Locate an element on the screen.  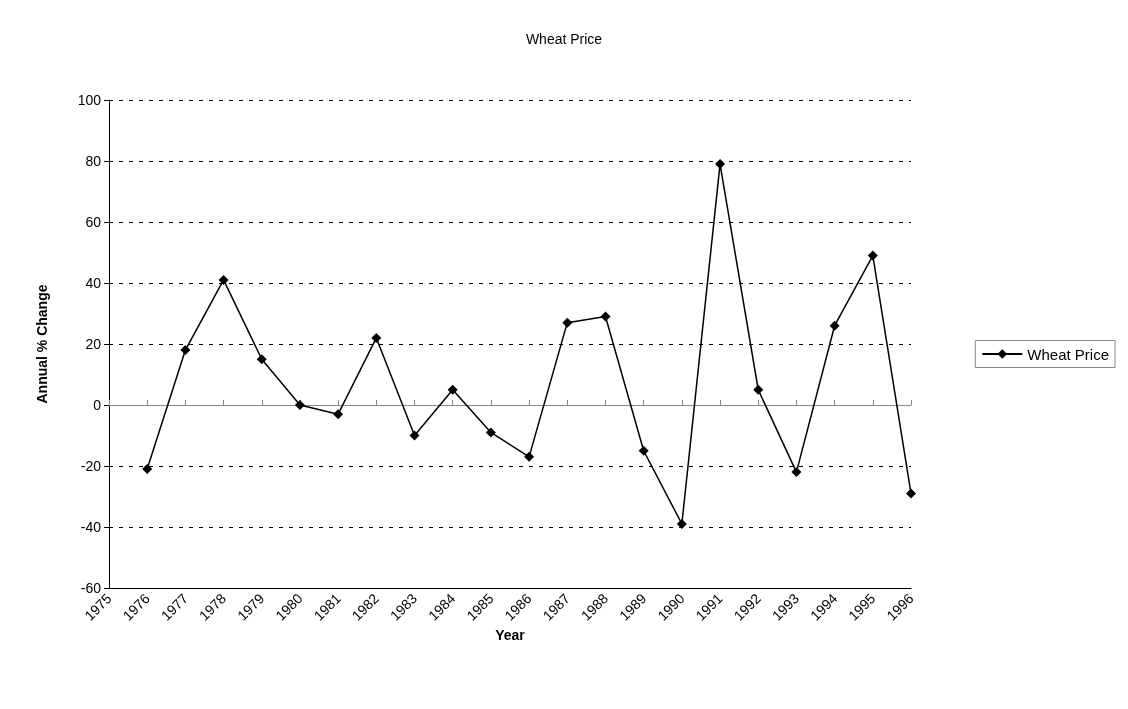
legend-label: Wheat Price is located at coordinates (1068, 354).